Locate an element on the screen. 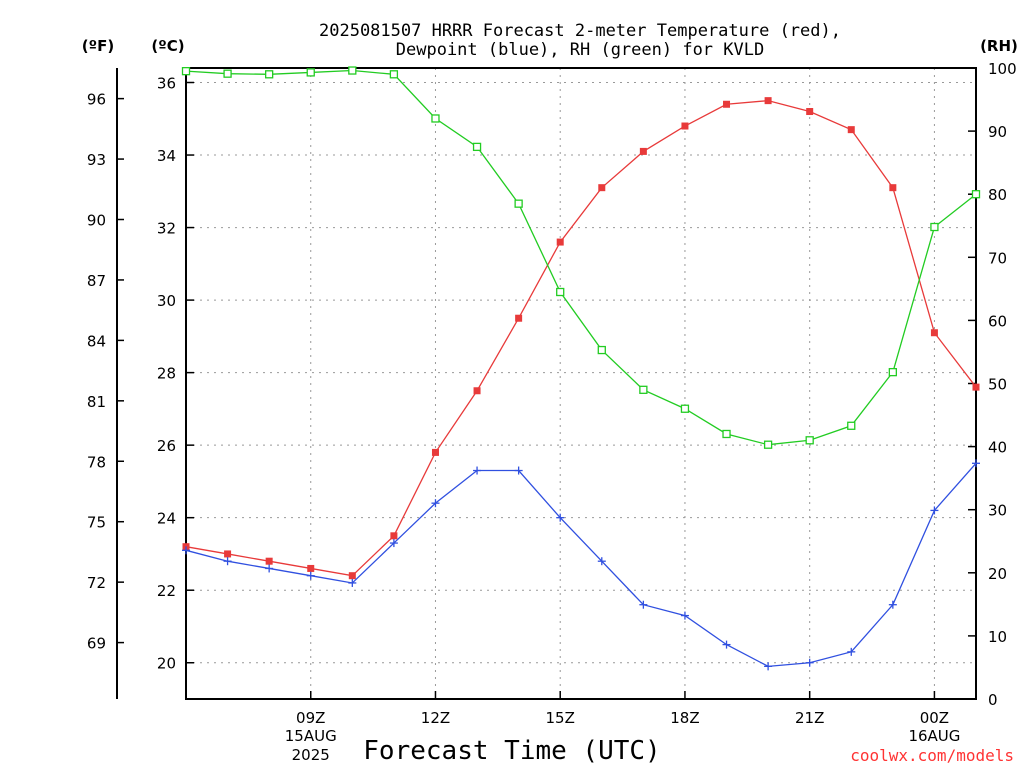 The image size is (1024, 768). rh-tick-label: 0 is located at coordinates (993, 700).